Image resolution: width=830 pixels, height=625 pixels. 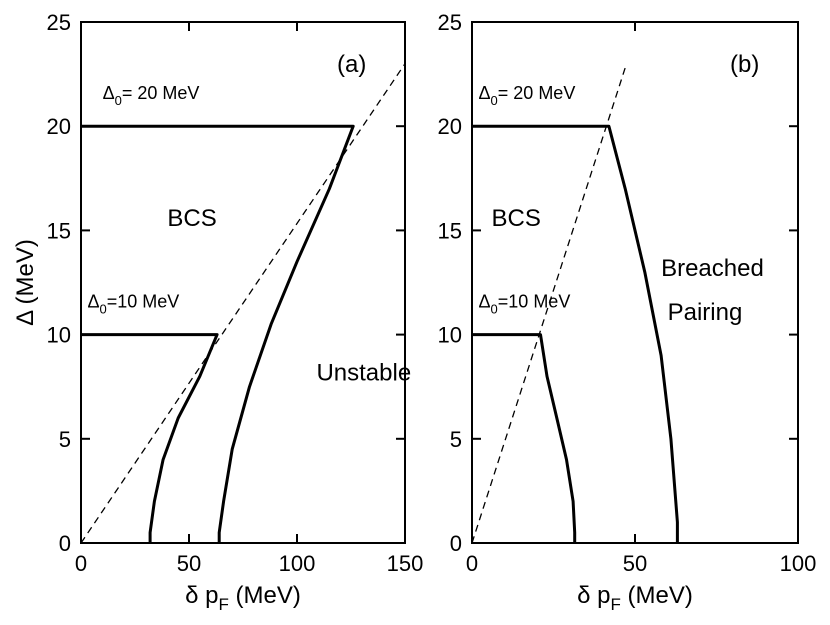 What do you see at coordinates (25, 282) in the screenshot?
I see `y-axis-title: Δ (MeV)` at bounding box center [25, 282].